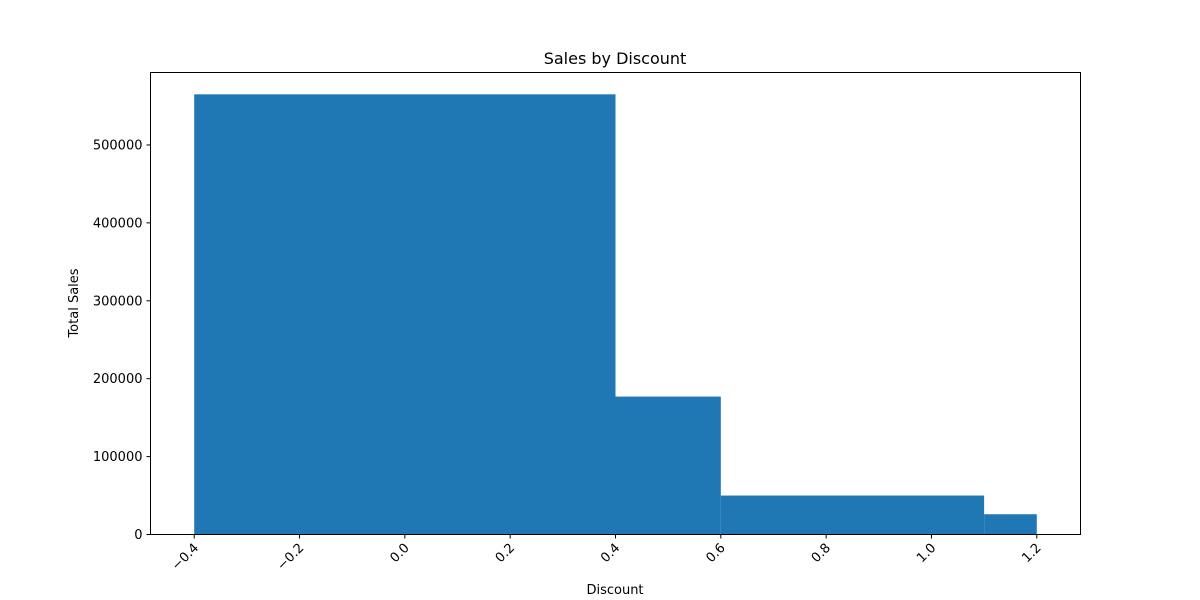 The image size is (1200, 600). I want to click on y-axis-ticks: 0 100000 200000 300000 400000 500000, so click(122, 340).